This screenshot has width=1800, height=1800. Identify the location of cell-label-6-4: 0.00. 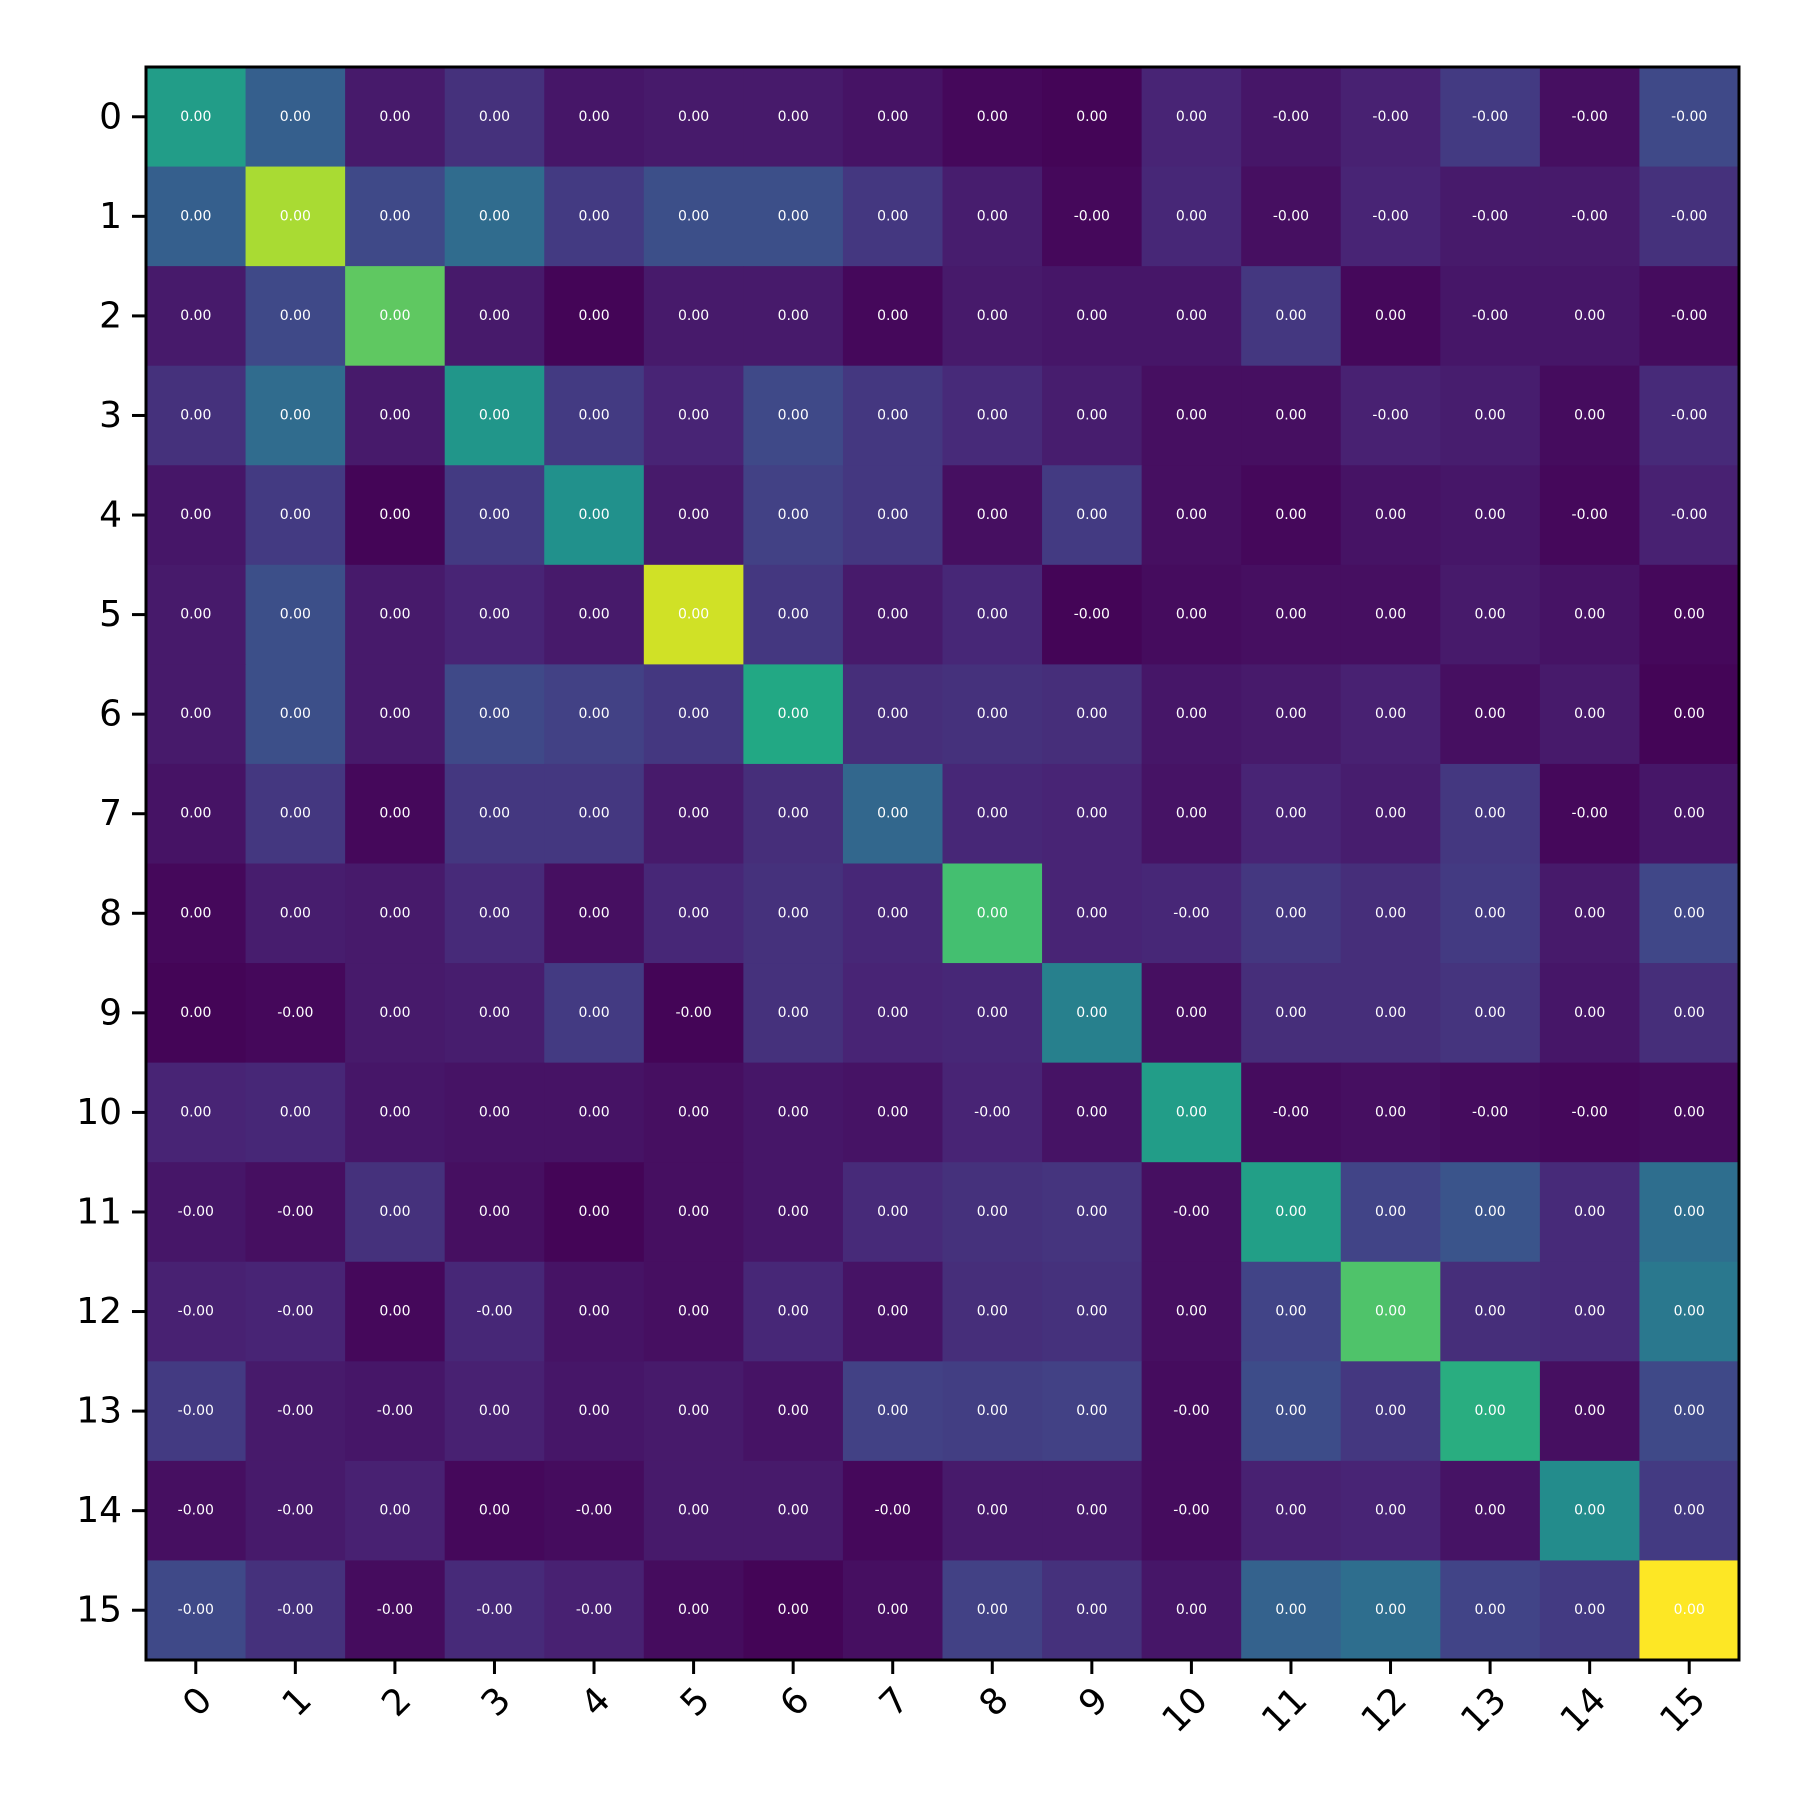
(593, 714).